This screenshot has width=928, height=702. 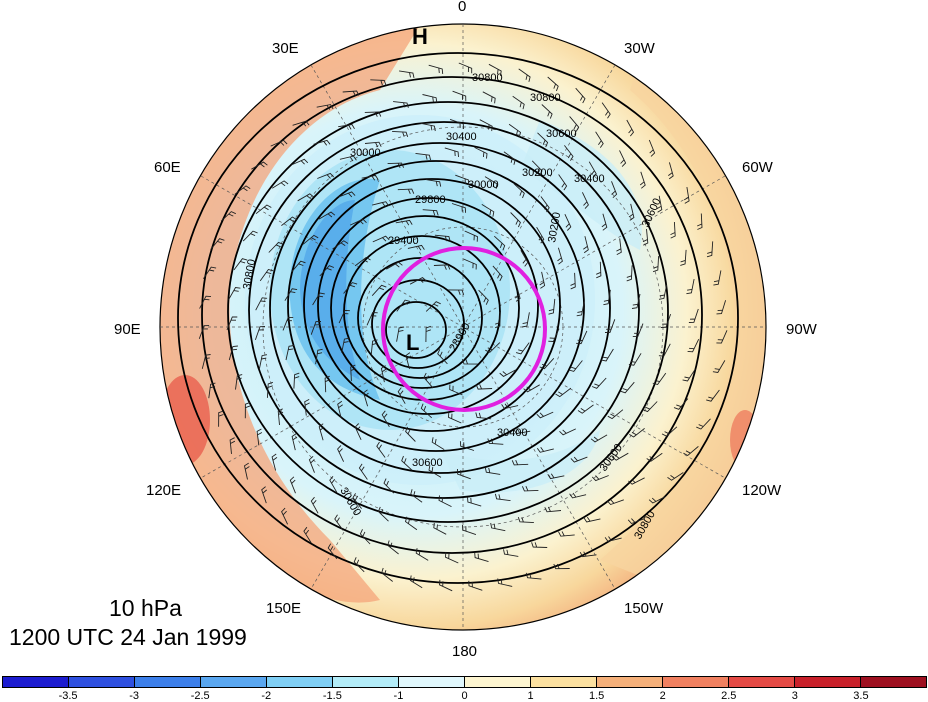 What do you see at coordinates (332, 696) in the screenshot?
I see `colorbar-tick-label: -1.5` at bounding box center [332, 696].